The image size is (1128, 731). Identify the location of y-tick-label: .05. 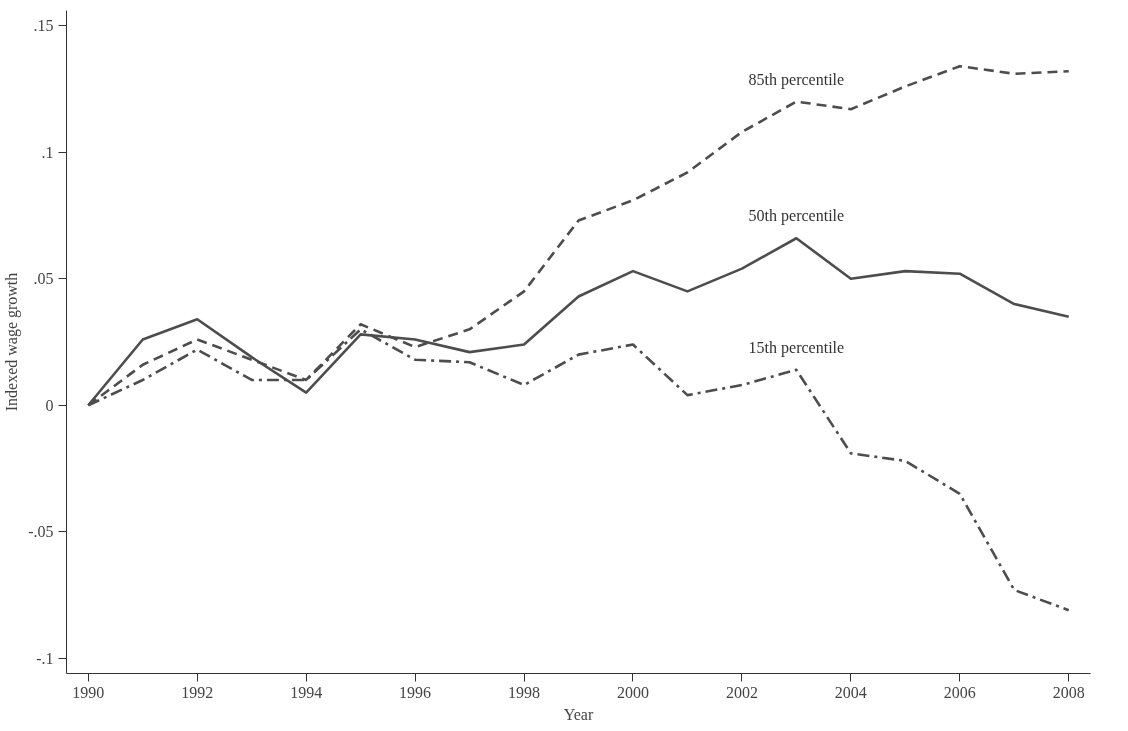
(43, 279).